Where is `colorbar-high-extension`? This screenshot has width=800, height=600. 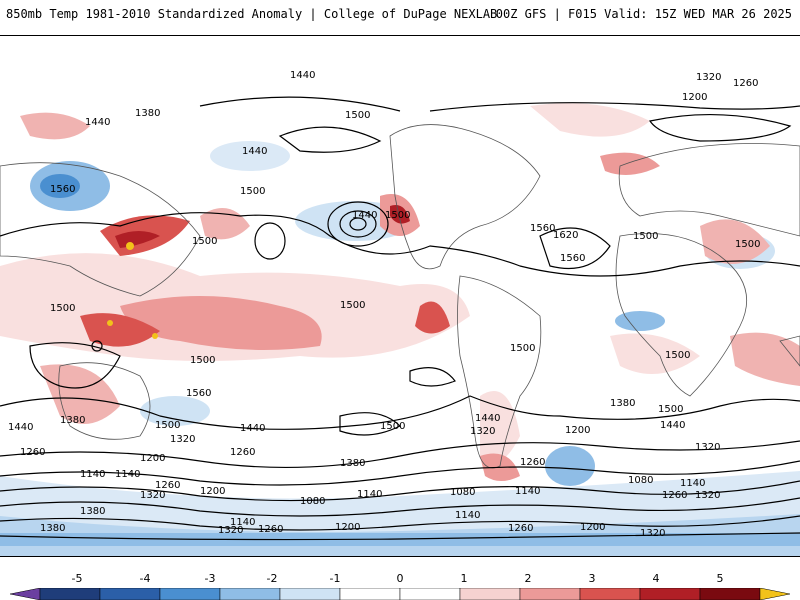 colorbar-high-extension is located at coordinates (774, 594).